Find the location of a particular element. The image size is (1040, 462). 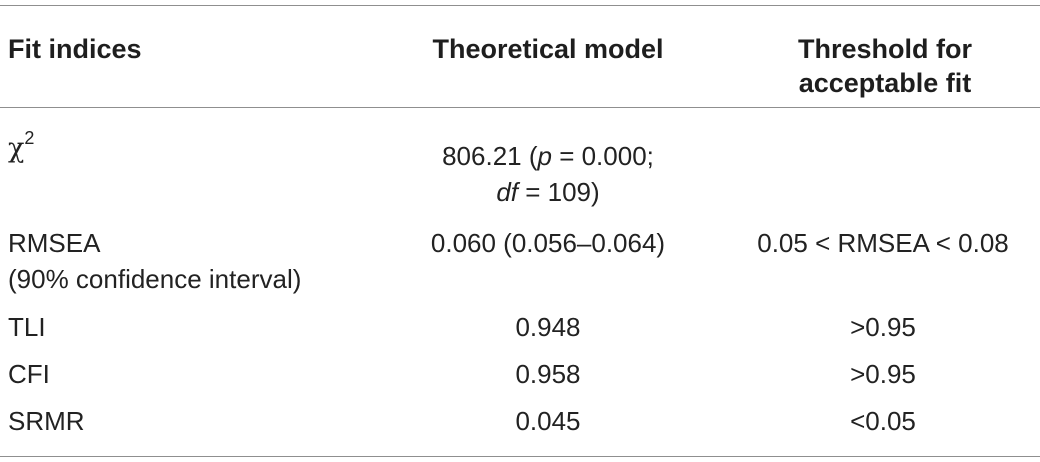

row-tli-index: TLI is located at coordinates (27, 327).